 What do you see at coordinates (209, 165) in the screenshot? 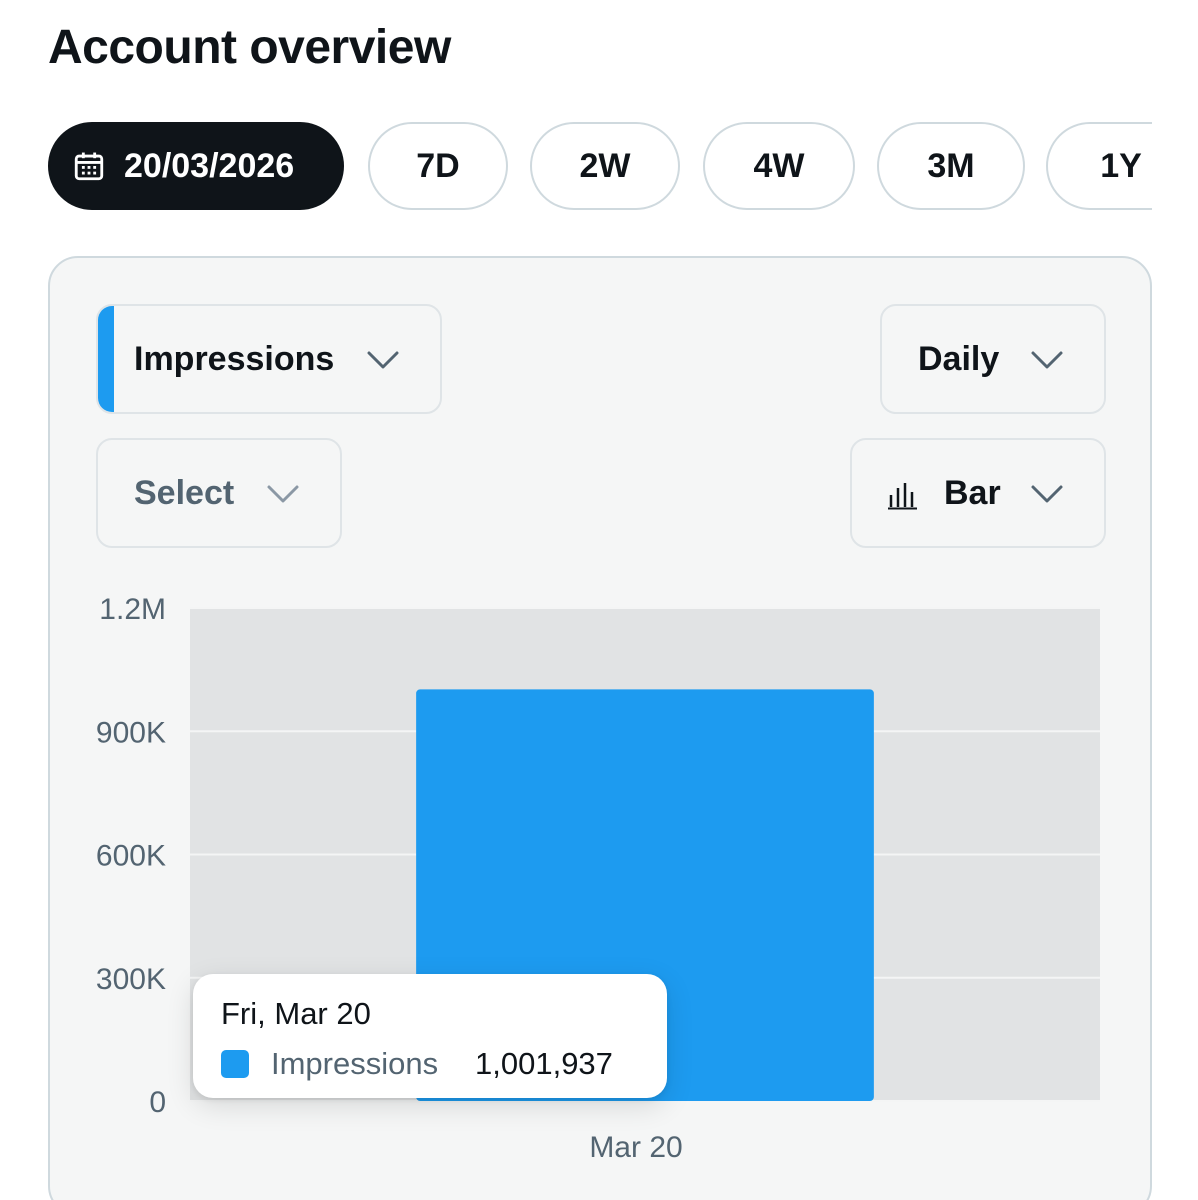
I see `date-picker-label: 20/03/2026` at bounding box center [209, 165].